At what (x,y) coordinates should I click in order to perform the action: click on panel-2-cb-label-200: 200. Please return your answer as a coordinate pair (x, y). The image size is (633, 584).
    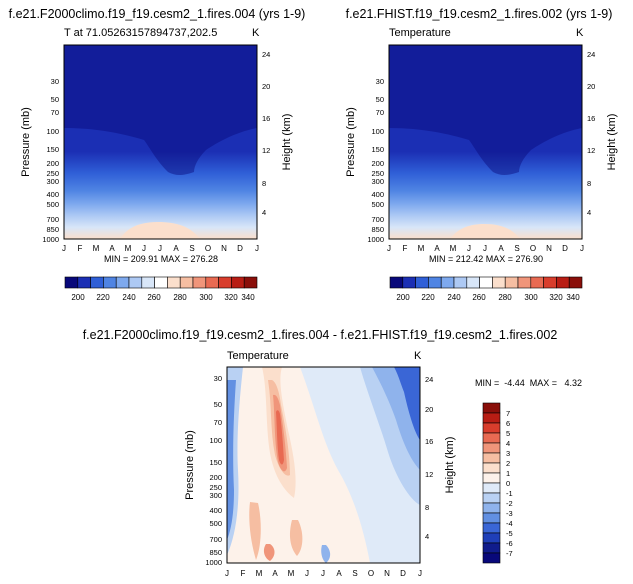
    Looking at the image, I should click on (403, 297).